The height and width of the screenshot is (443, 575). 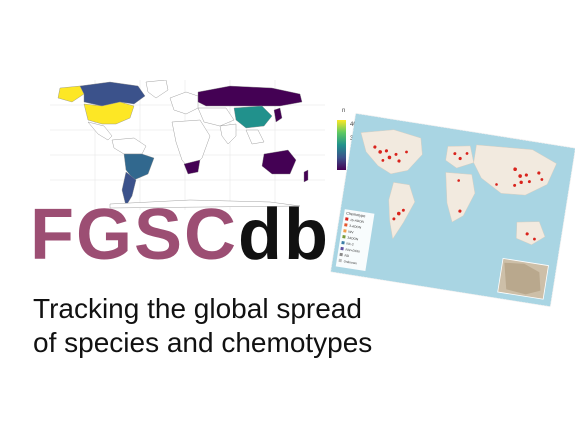 I want to click on region-greenland, so click(x=157, y=89).